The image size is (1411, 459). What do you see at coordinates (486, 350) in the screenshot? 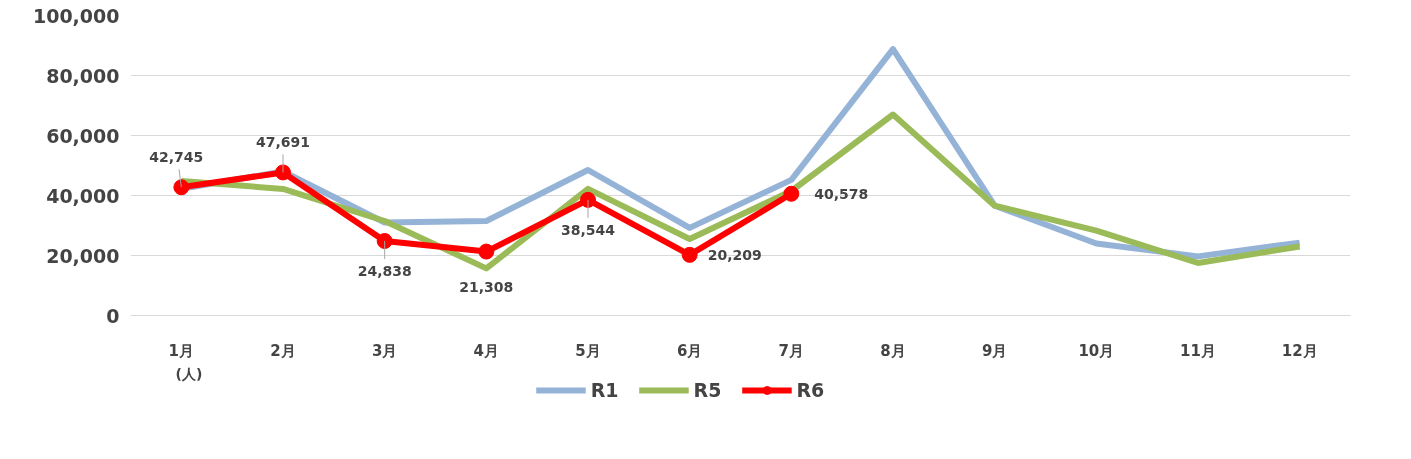
I see `x-tick-label: 4月` at bounding box center [486, 350].